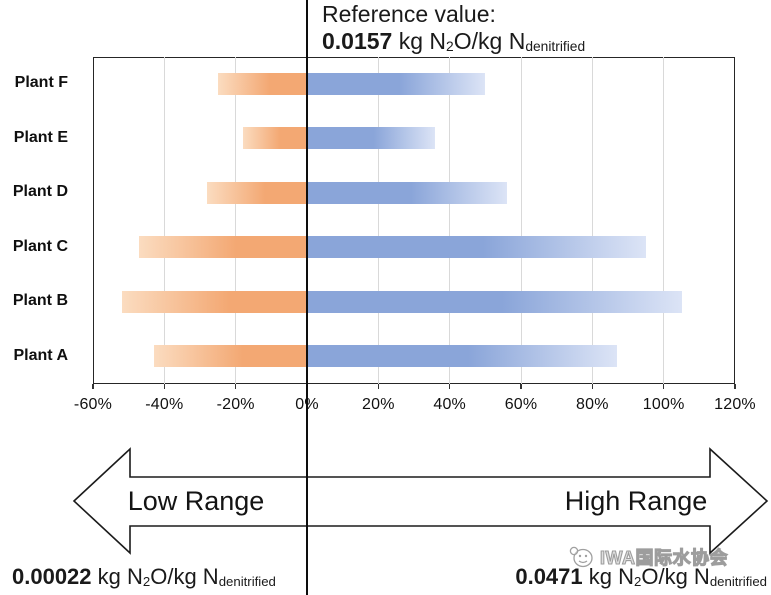  Describe the element at coordinates (93, 404) in the screenshot. I see `axis-tick-label: -60%` at that location.